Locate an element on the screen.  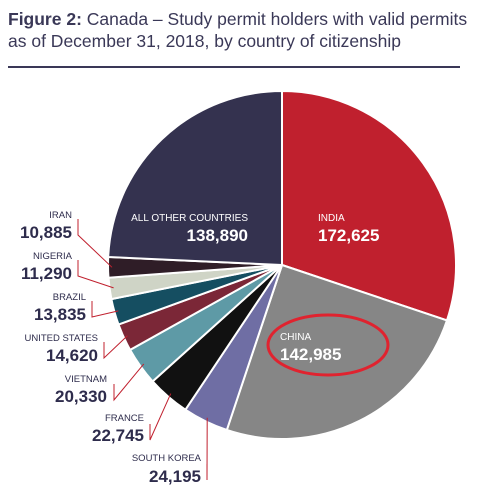
slice-value-nigeria: 11,290 is located at coordinates (46, 273).